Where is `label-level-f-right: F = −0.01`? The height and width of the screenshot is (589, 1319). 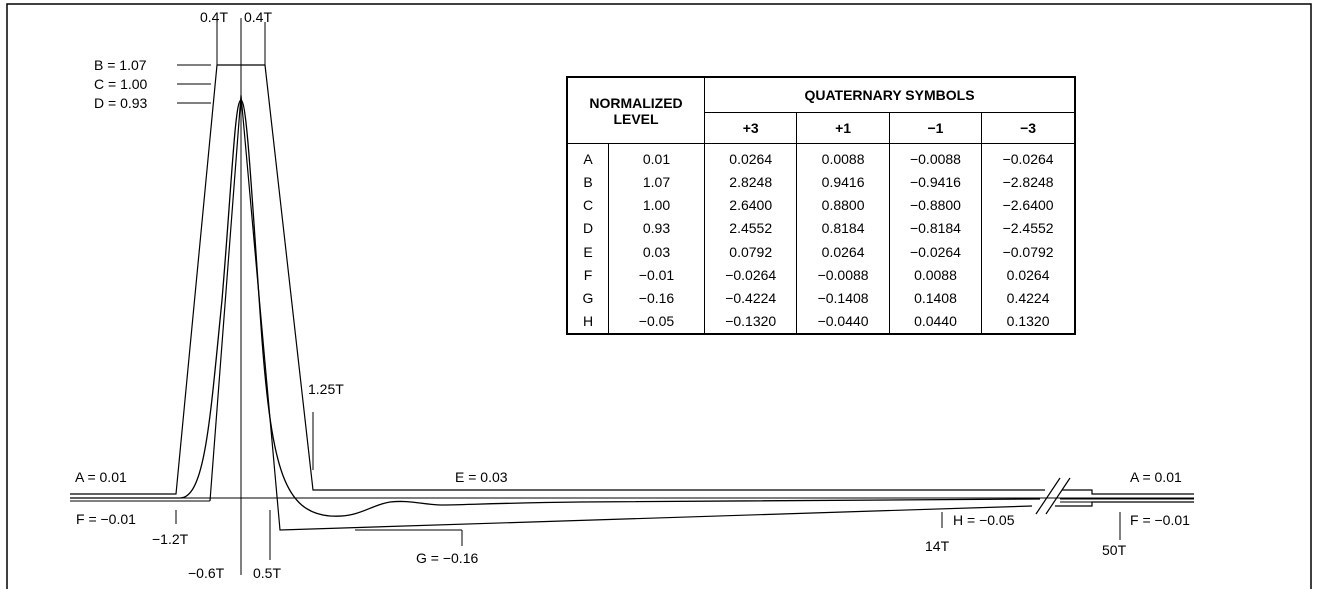
label-level-f-right: F = −0.01 is located at coordinates (1160, 520).